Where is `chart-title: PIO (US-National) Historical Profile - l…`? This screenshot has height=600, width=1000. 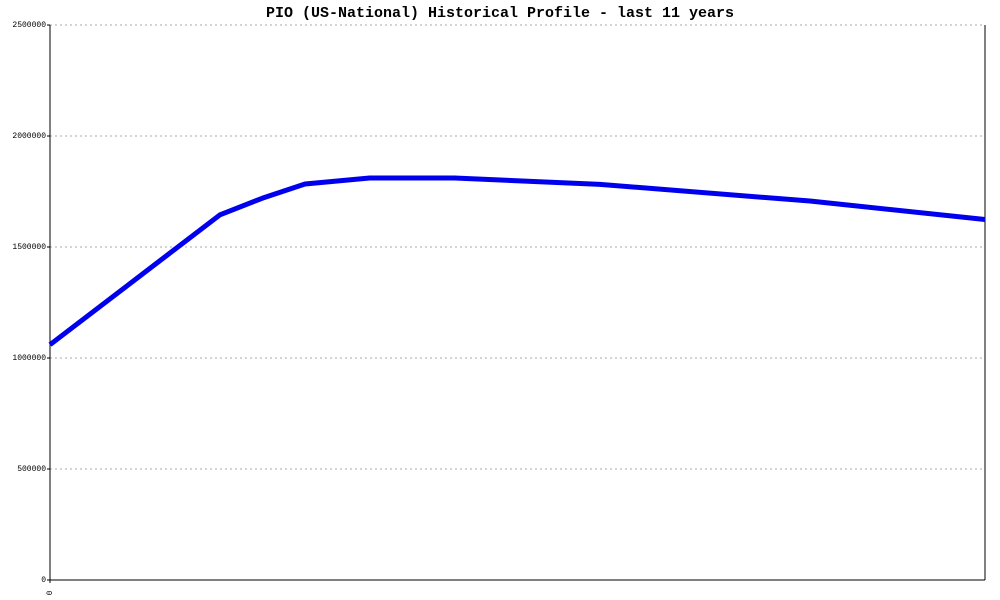 chart-title: PIO (US-National) Historical Profile - l… is located at coordinates (500, 13).